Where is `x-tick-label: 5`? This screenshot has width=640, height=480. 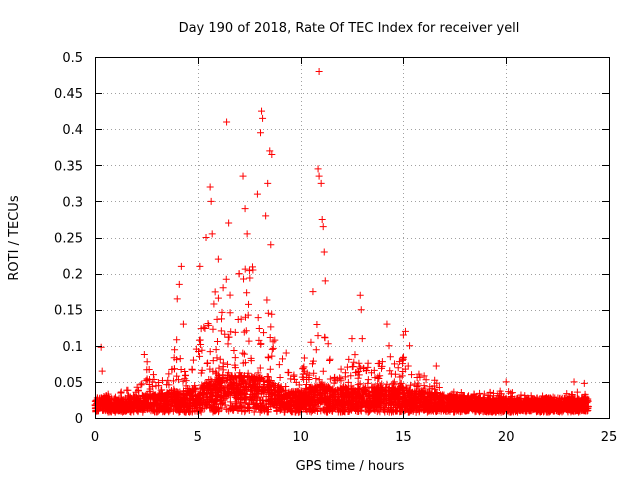
x-tick-label: 5 is located at coordinates (198, 437).